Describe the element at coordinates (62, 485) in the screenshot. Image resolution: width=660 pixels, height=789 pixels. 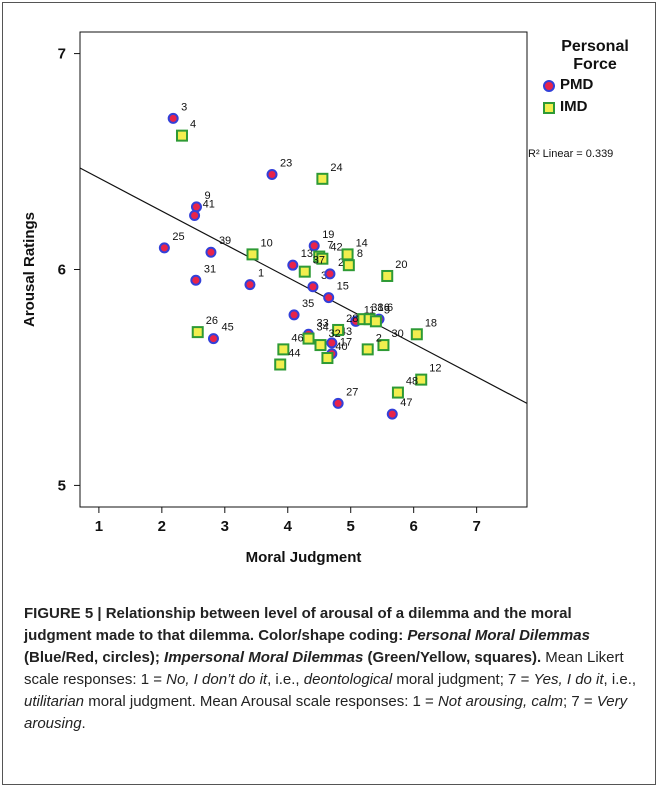
I see `y-tick-label: 5` at that location.